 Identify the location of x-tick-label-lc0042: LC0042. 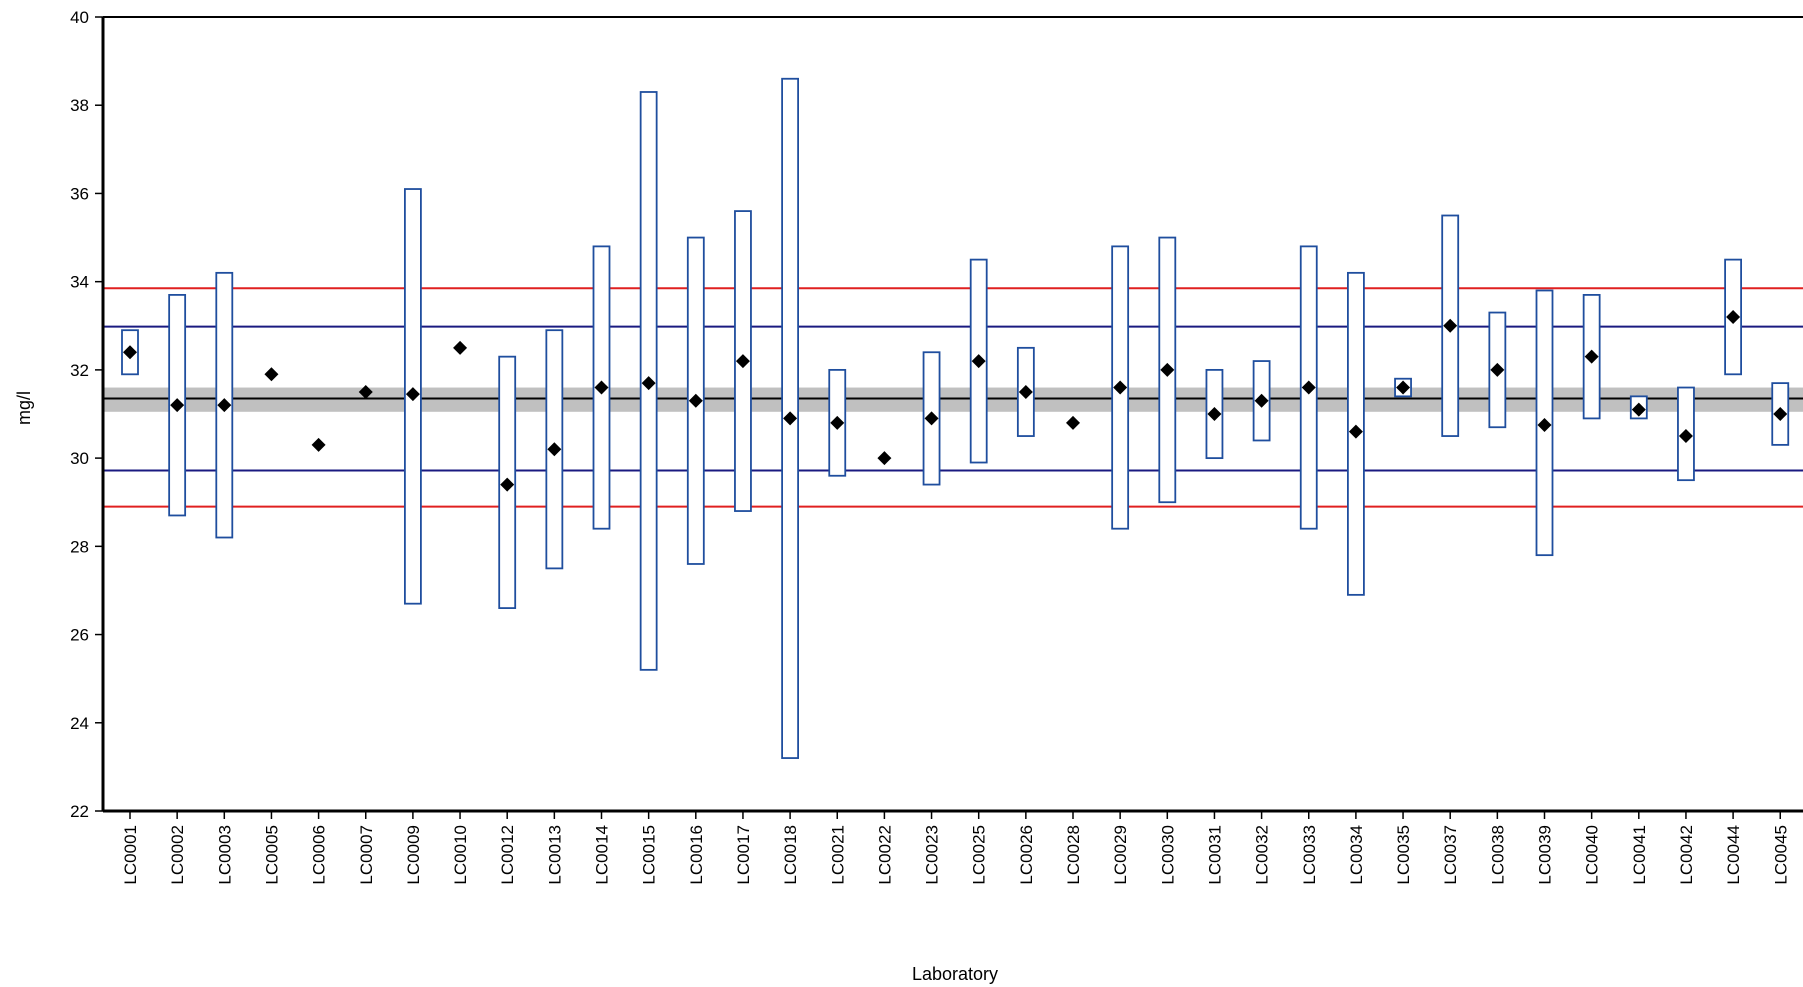
(1686, 855).